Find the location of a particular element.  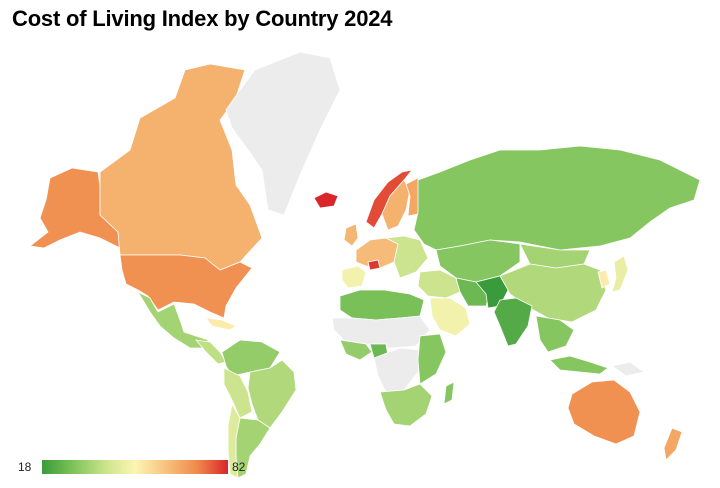

region-japan is located at coordinates (620, 274).